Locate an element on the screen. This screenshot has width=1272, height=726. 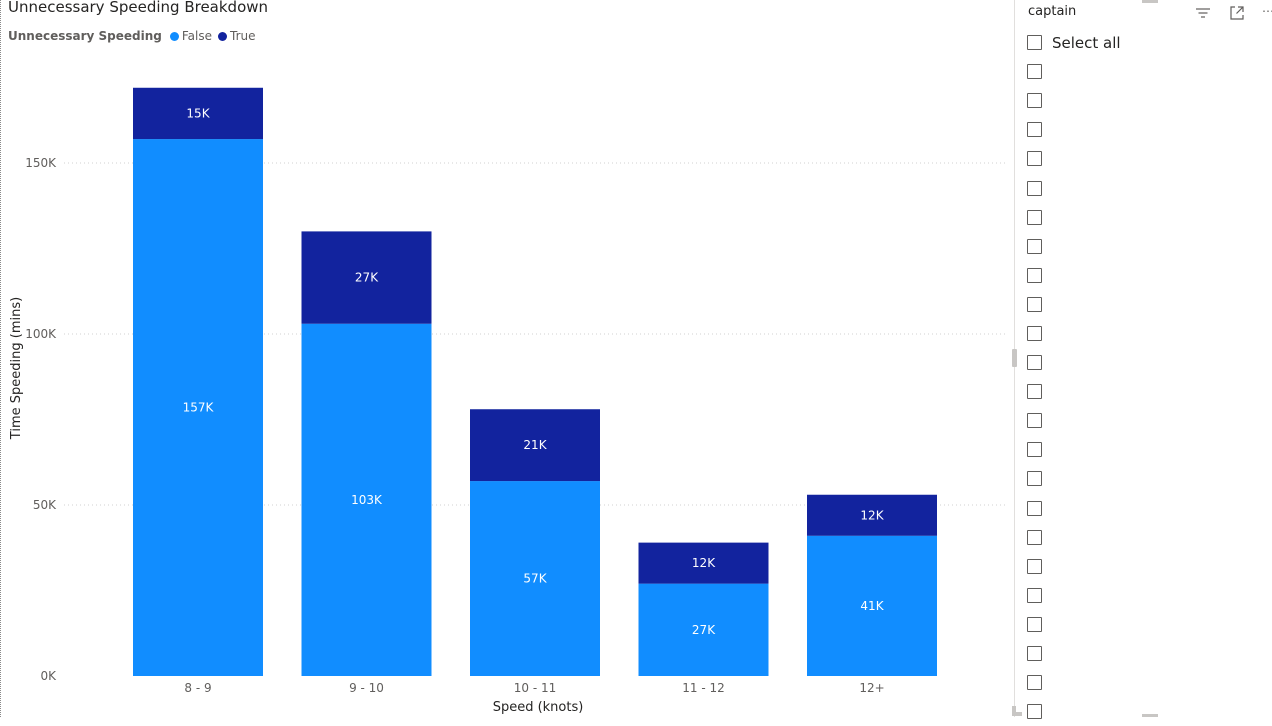
slicer-toolbar: ⋯ is located at coordinates (1233, 14).